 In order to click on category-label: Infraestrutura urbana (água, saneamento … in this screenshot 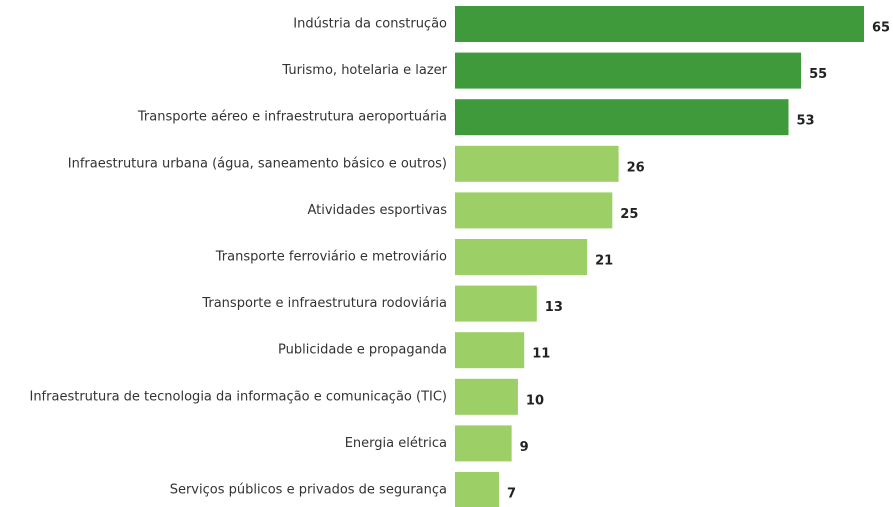, I will do `click(257, 163)`.